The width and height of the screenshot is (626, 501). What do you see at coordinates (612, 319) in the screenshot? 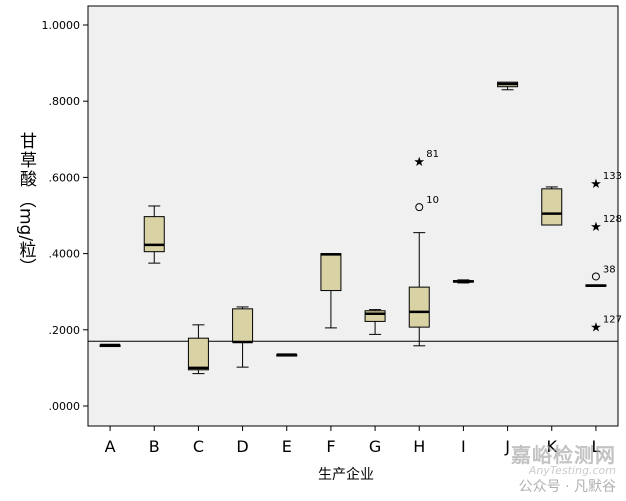
I see `outlier-label: 127` at bounding box center [612, 319].